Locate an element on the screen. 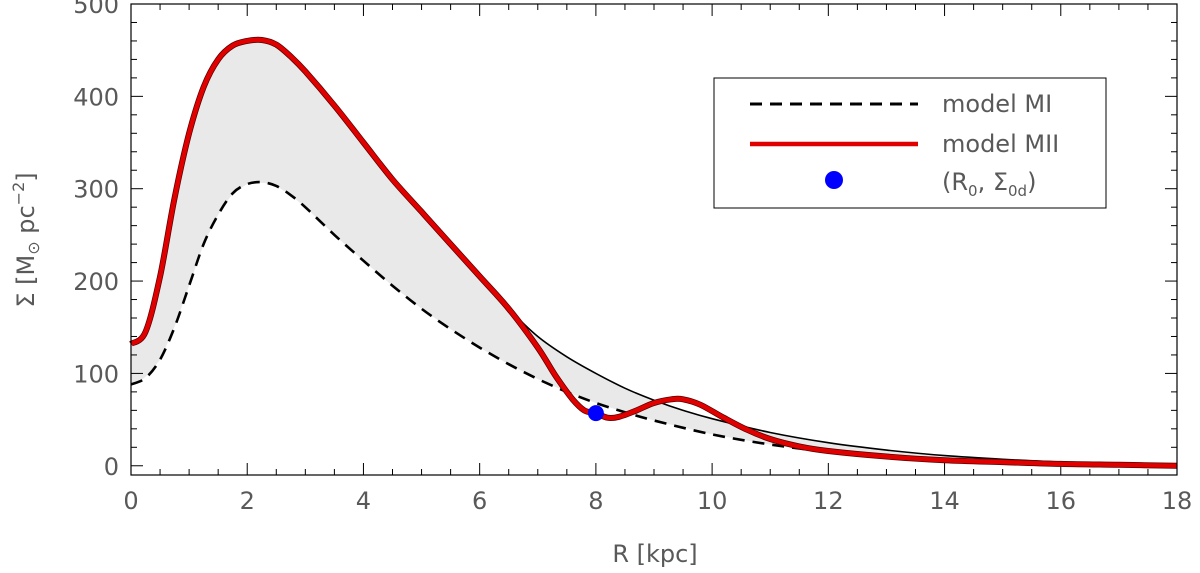 The width and height of the screenshot is (1200, 573). x-tick-label: 12 is located at coordinates (828, 501).